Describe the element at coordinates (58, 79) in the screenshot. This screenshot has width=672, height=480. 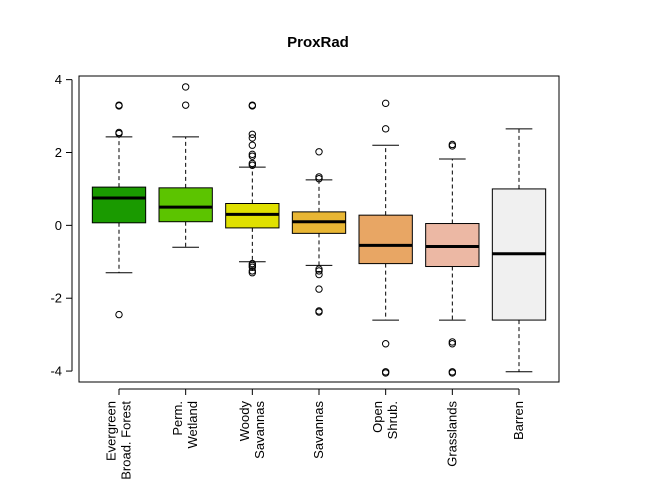
I see `y-tick-label: 4` at that location.